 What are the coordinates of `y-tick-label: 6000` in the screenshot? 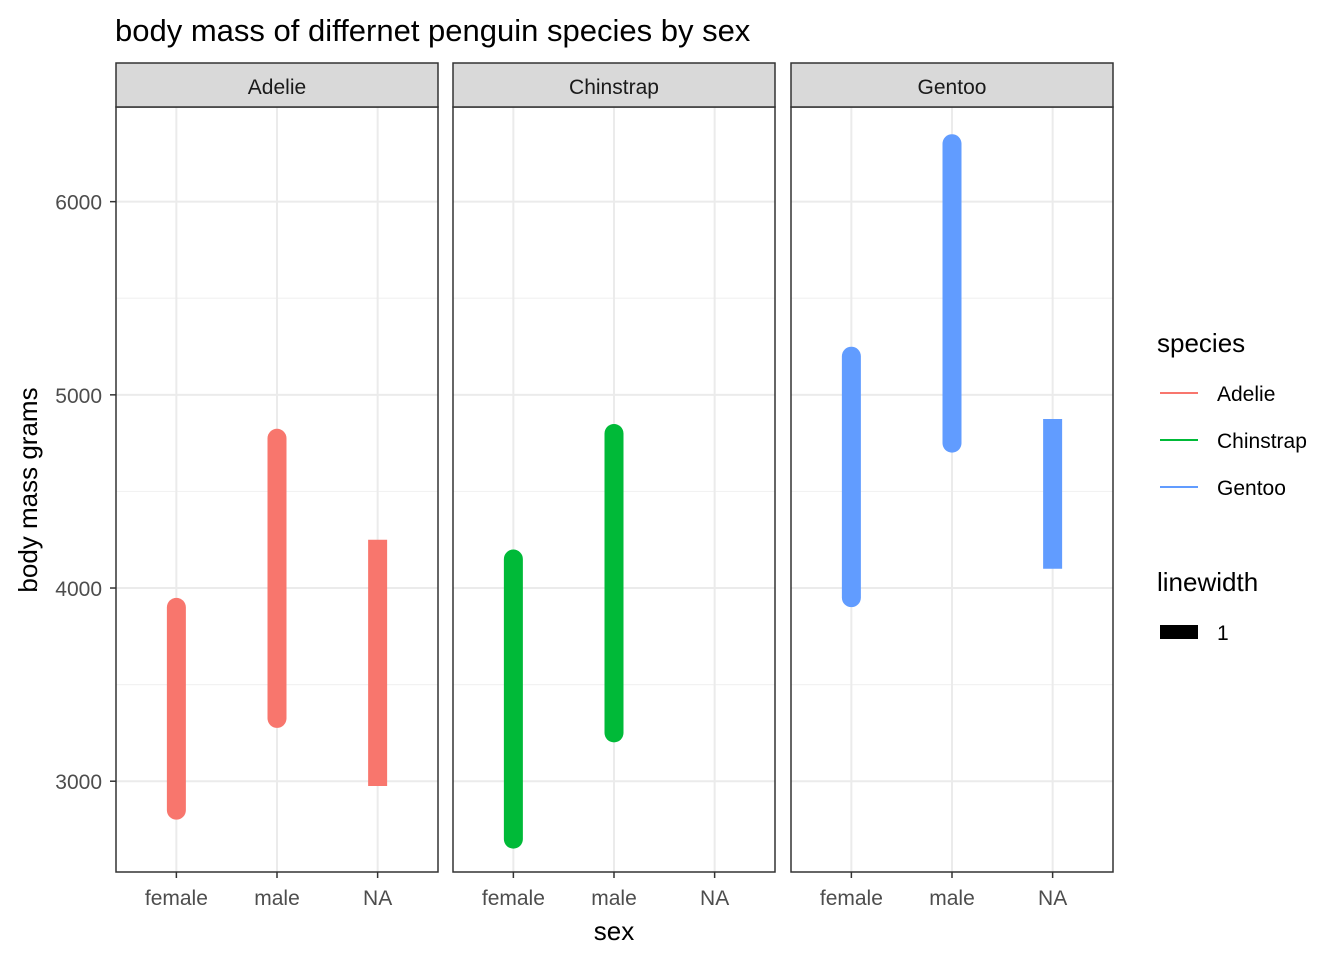 It's located at (78, 203).